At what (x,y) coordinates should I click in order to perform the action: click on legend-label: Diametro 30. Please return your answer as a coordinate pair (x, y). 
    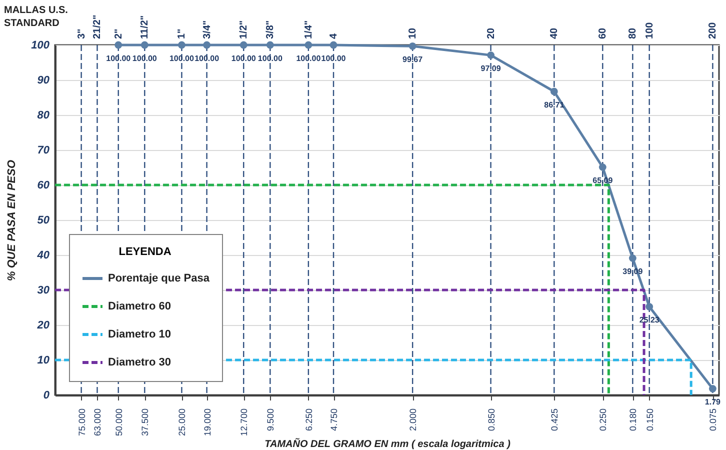
    Looking at the image, I should click on (139, 362).